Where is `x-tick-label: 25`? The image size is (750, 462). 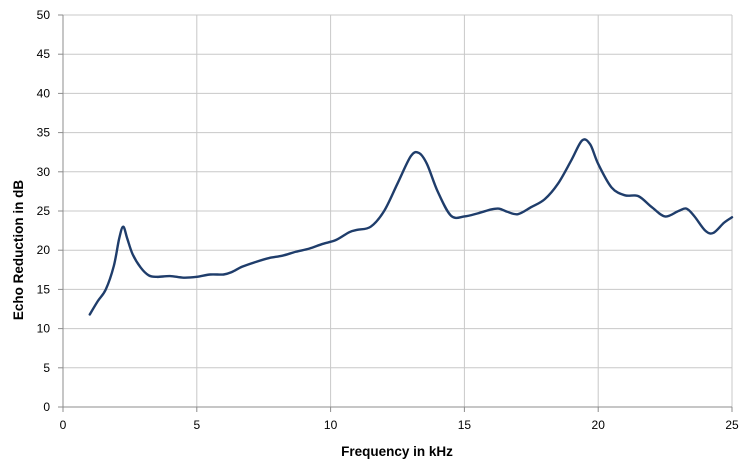
x-tick-label: 25 is located at coordinates (732, 425).